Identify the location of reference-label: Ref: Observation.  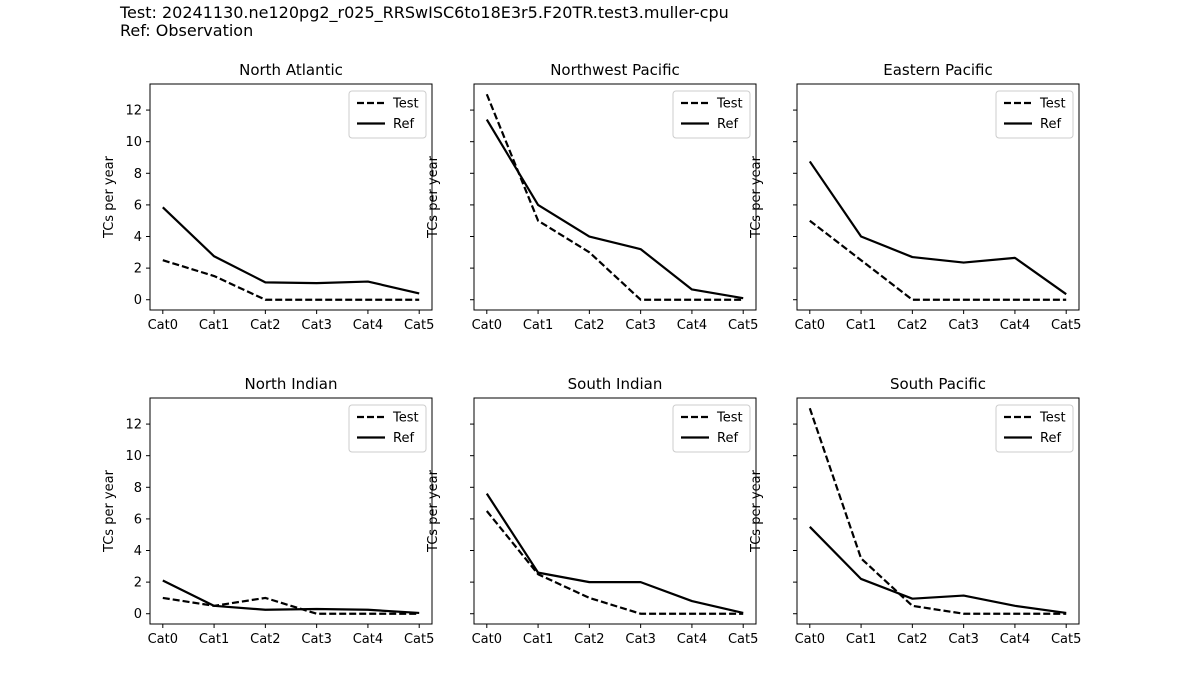
(187, 30).